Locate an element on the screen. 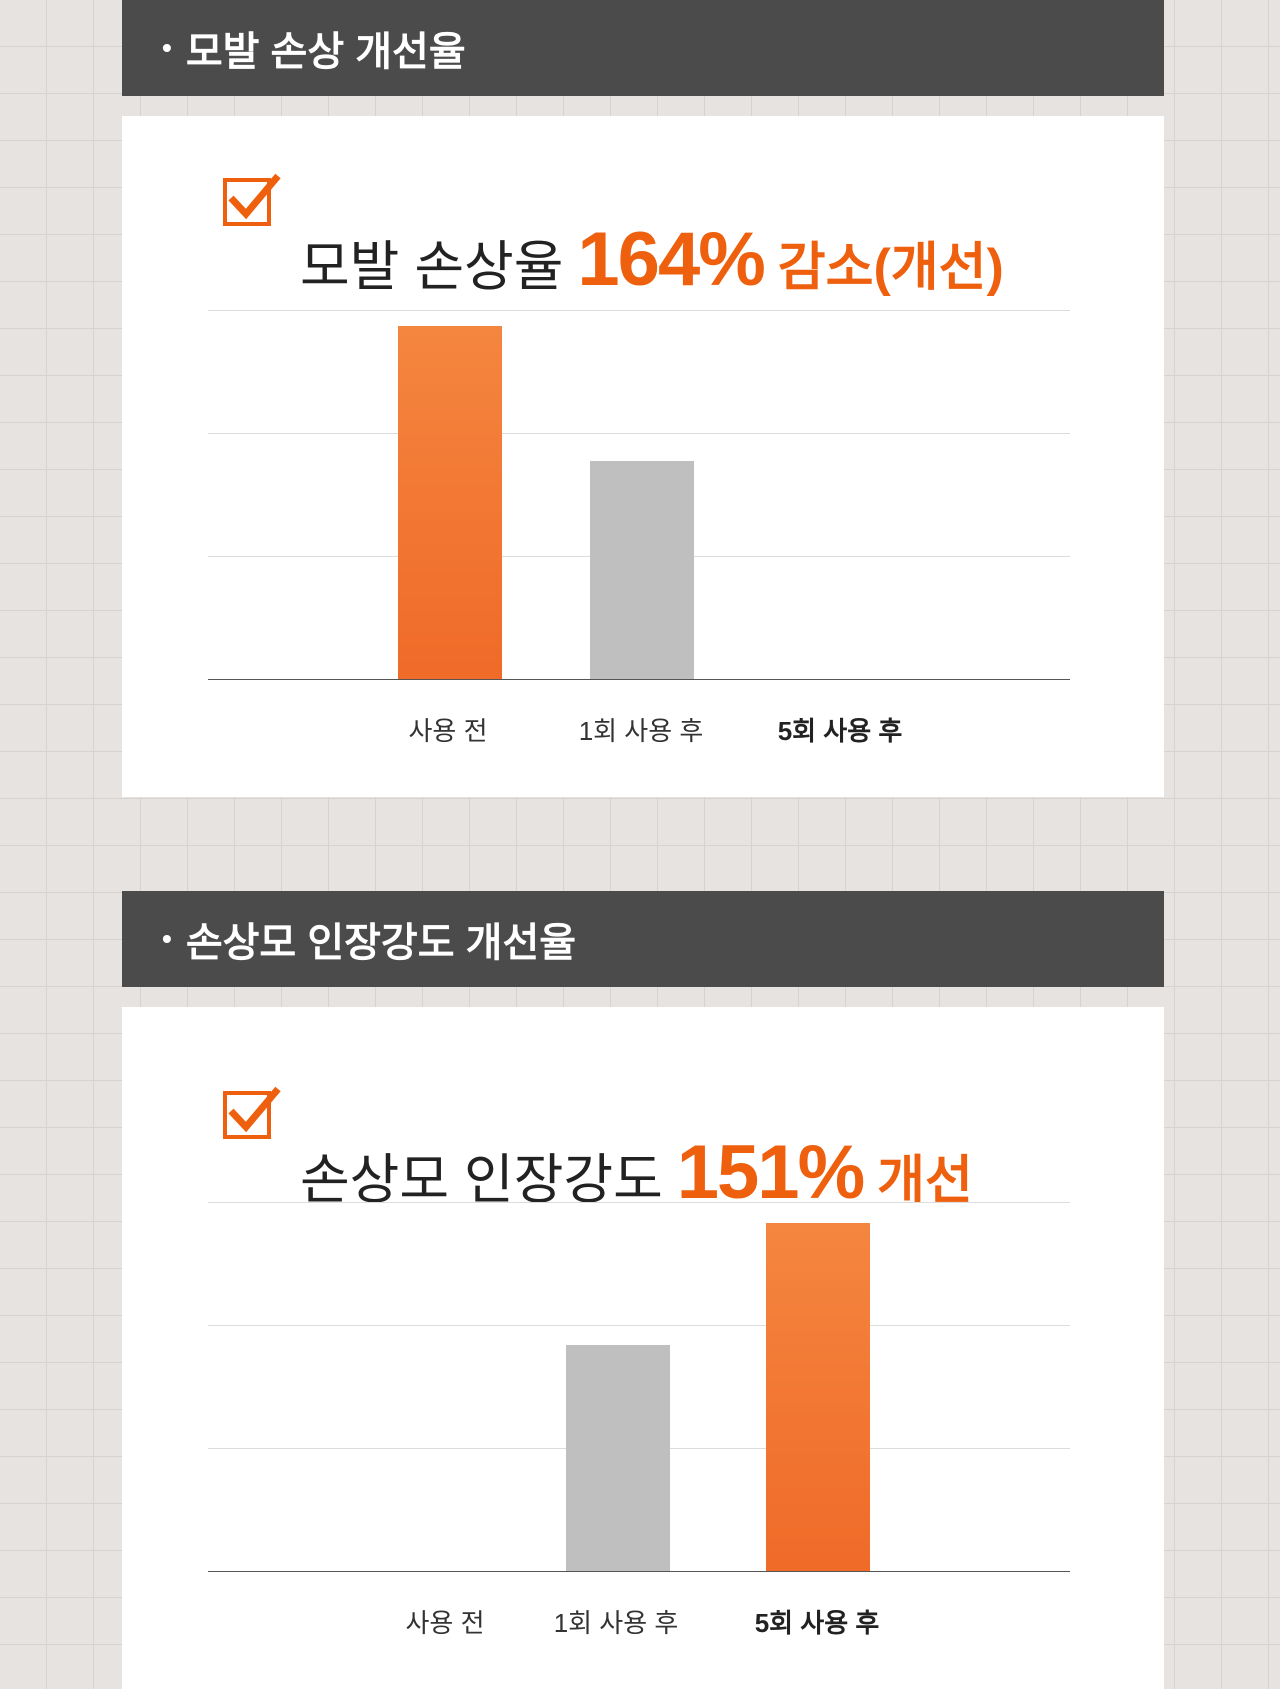 This screenshot has height=1689, width=1280. headline-suffix: 개선 is located at coordinates (925, 1181).